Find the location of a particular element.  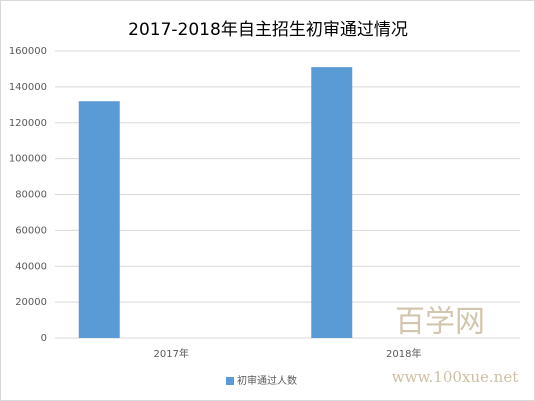

x-tick-label: 2018年 is located at coordinates (403, 353).